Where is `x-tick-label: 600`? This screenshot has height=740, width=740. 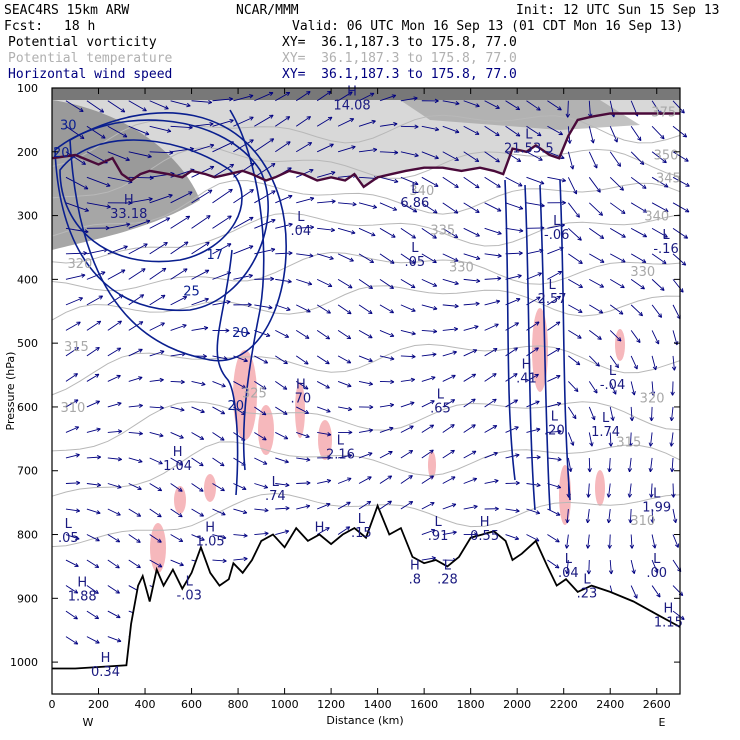
x-tick-label: 600 is located at coordinates (191, 704).